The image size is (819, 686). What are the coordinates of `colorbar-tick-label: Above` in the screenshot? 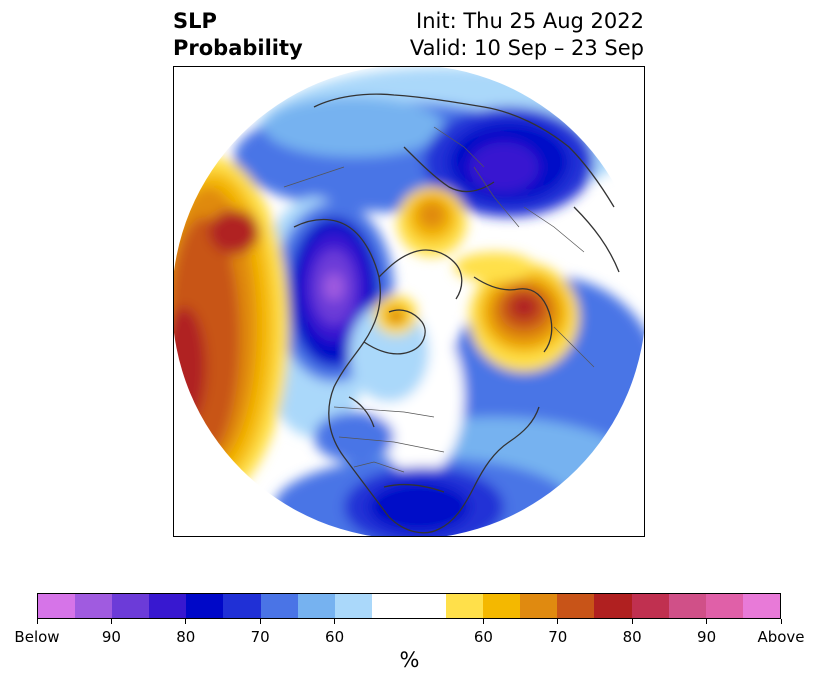 It's located at (781, 637).